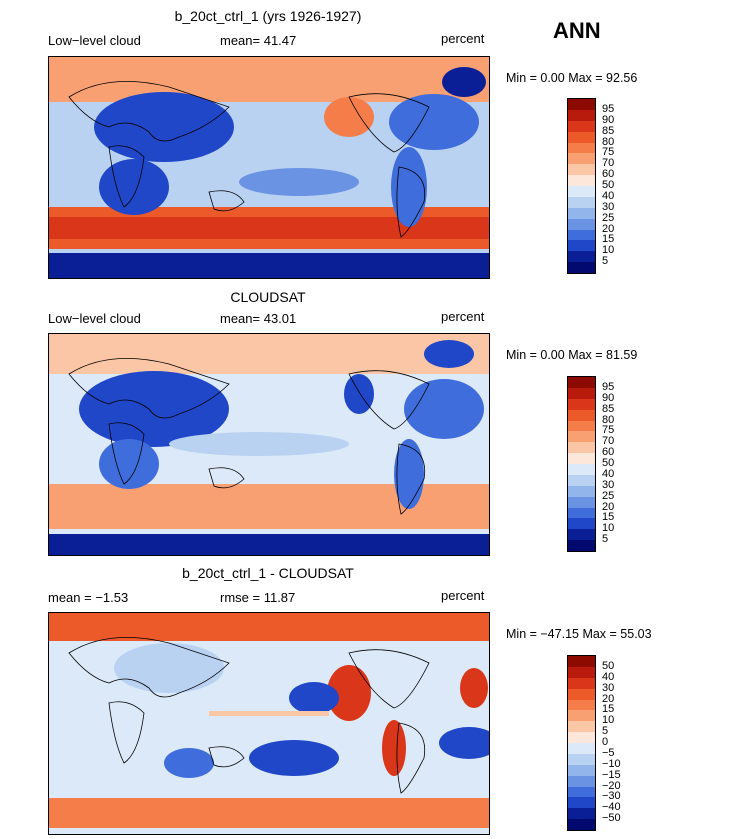 The image size is (732, 839). I want to click on colorbar-tick-label: −30, so click(611, 796).